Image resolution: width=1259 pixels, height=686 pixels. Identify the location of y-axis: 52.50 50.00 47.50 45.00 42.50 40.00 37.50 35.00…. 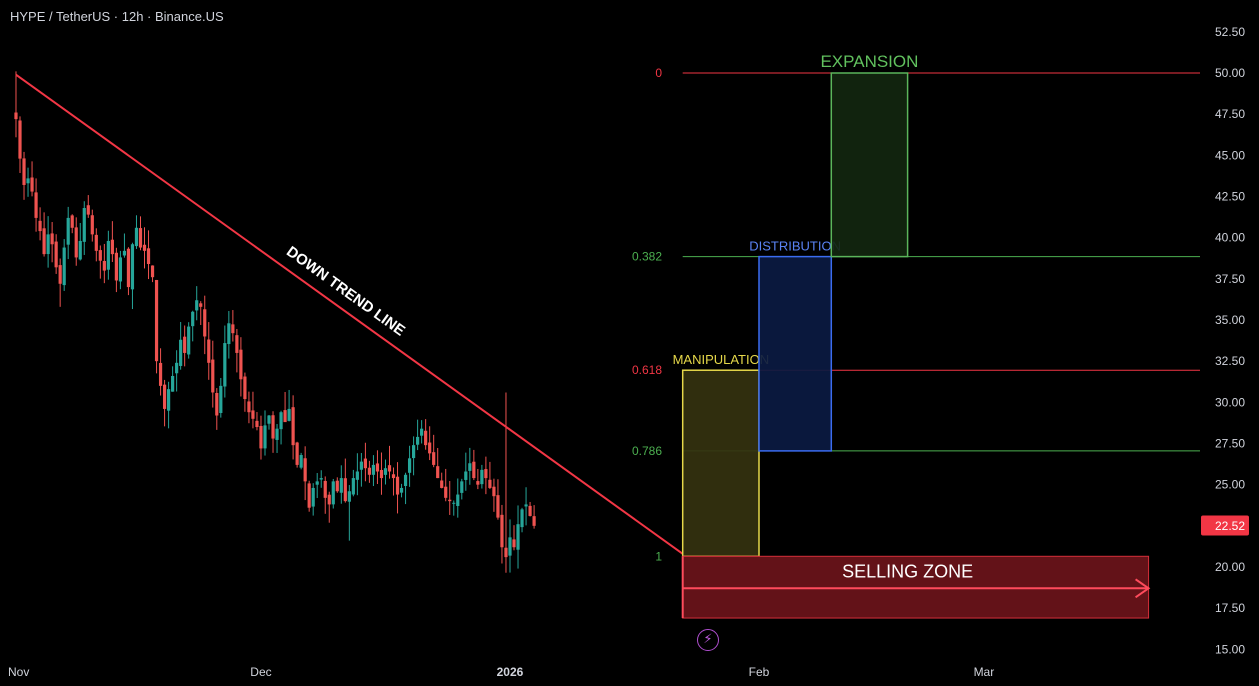
(1230, 341).